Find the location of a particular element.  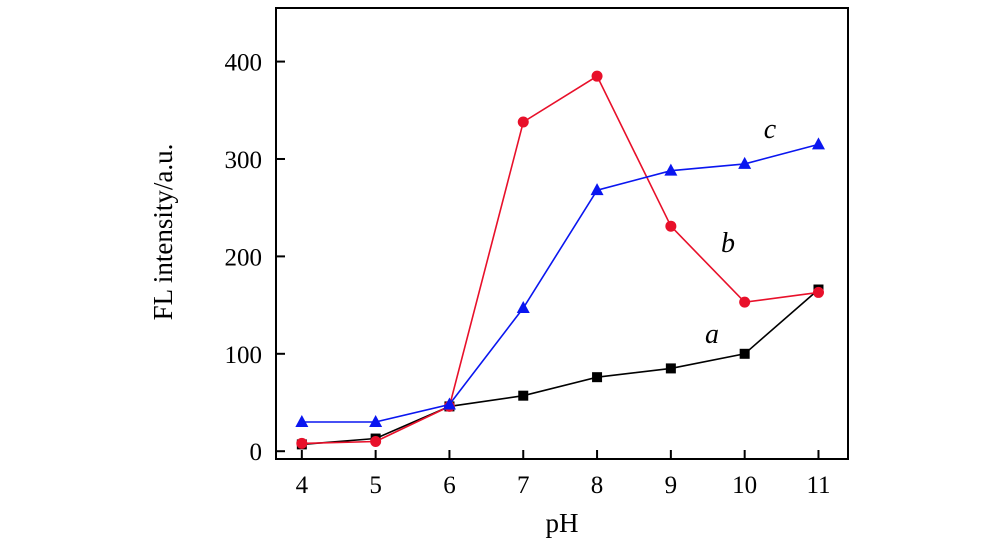

series-a-label: a is located at coordinates (712, 334).